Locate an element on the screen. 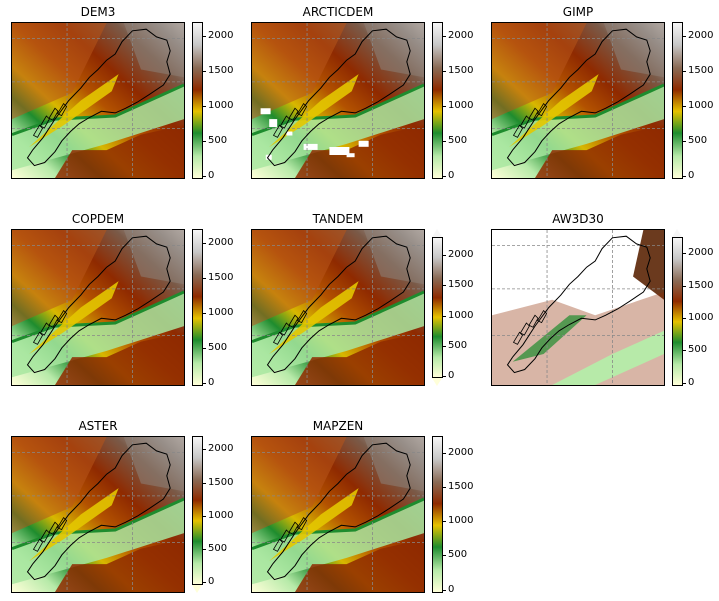  panel-title: ARCTICDEM is located at coordinates (338, 12).